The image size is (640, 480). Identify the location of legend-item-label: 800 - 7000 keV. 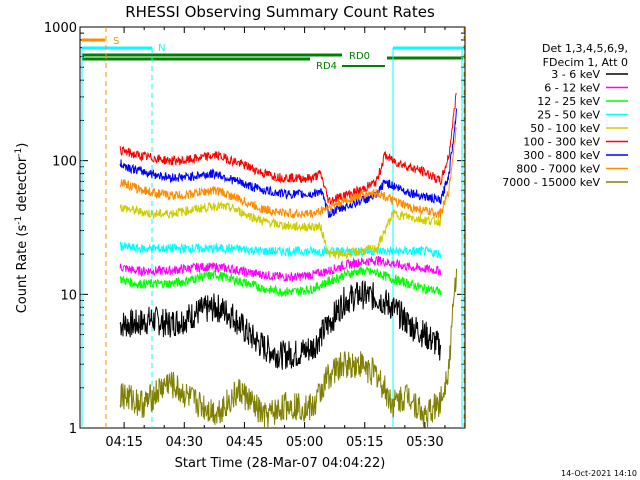
(558, 169).